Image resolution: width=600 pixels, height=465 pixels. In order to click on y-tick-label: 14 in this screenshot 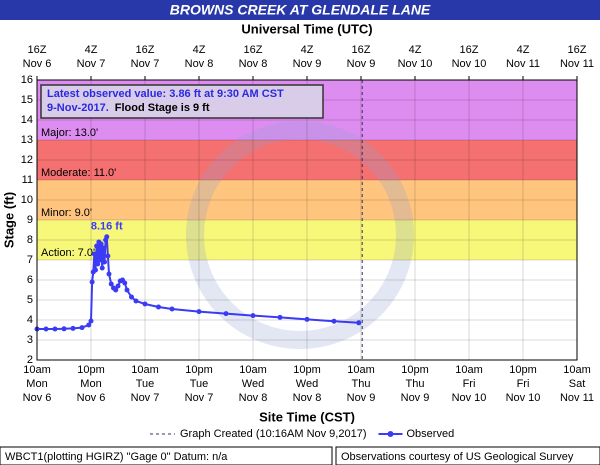, I will do `click(27, 120)`.